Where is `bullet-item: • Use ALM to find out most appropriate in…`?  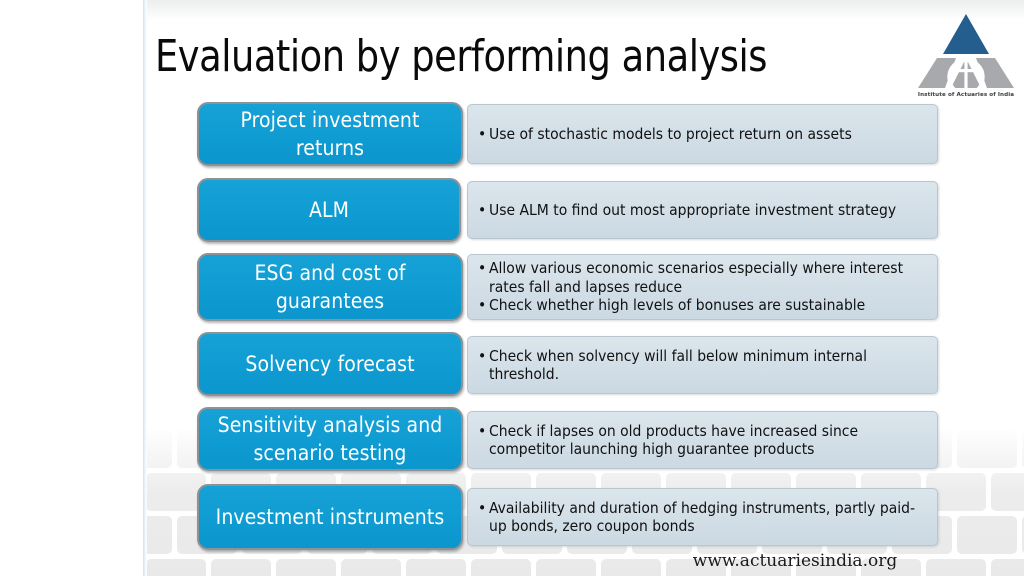
bullet-item: • Use ALM to find out most appropriate in… is located at coordinates (703, 210).